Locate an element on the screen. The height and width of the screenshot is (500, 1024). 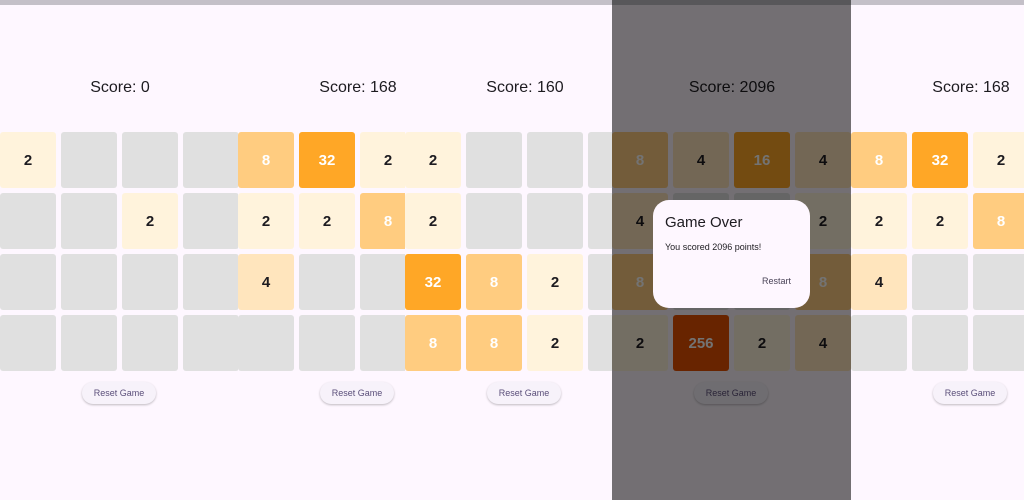
dialog-title: Game Over is located at coordinates (704, 222).